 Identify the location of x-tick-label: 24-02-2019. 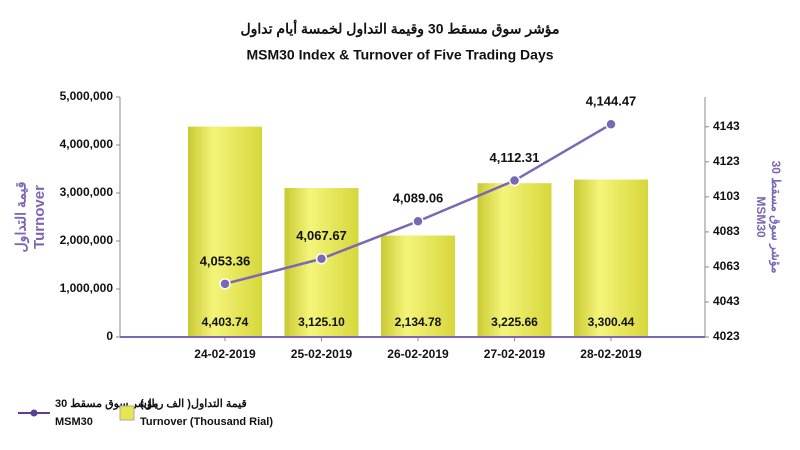
(225, 354).